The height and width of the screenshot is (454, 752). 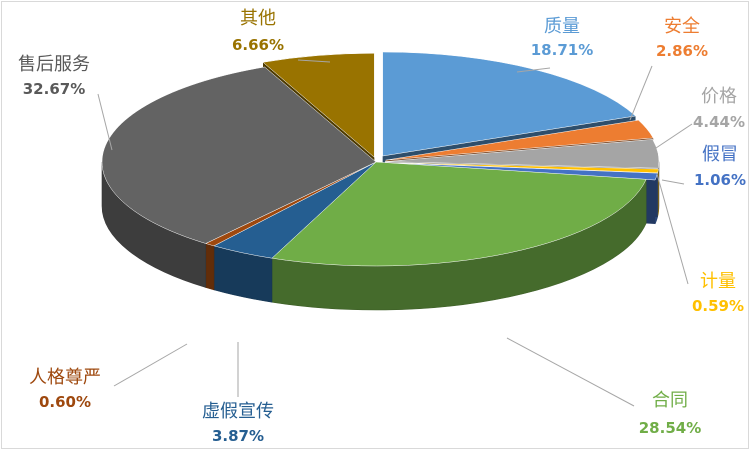 I want to click on slice-percent-label: 0.59%, so click(x=718, y=306).